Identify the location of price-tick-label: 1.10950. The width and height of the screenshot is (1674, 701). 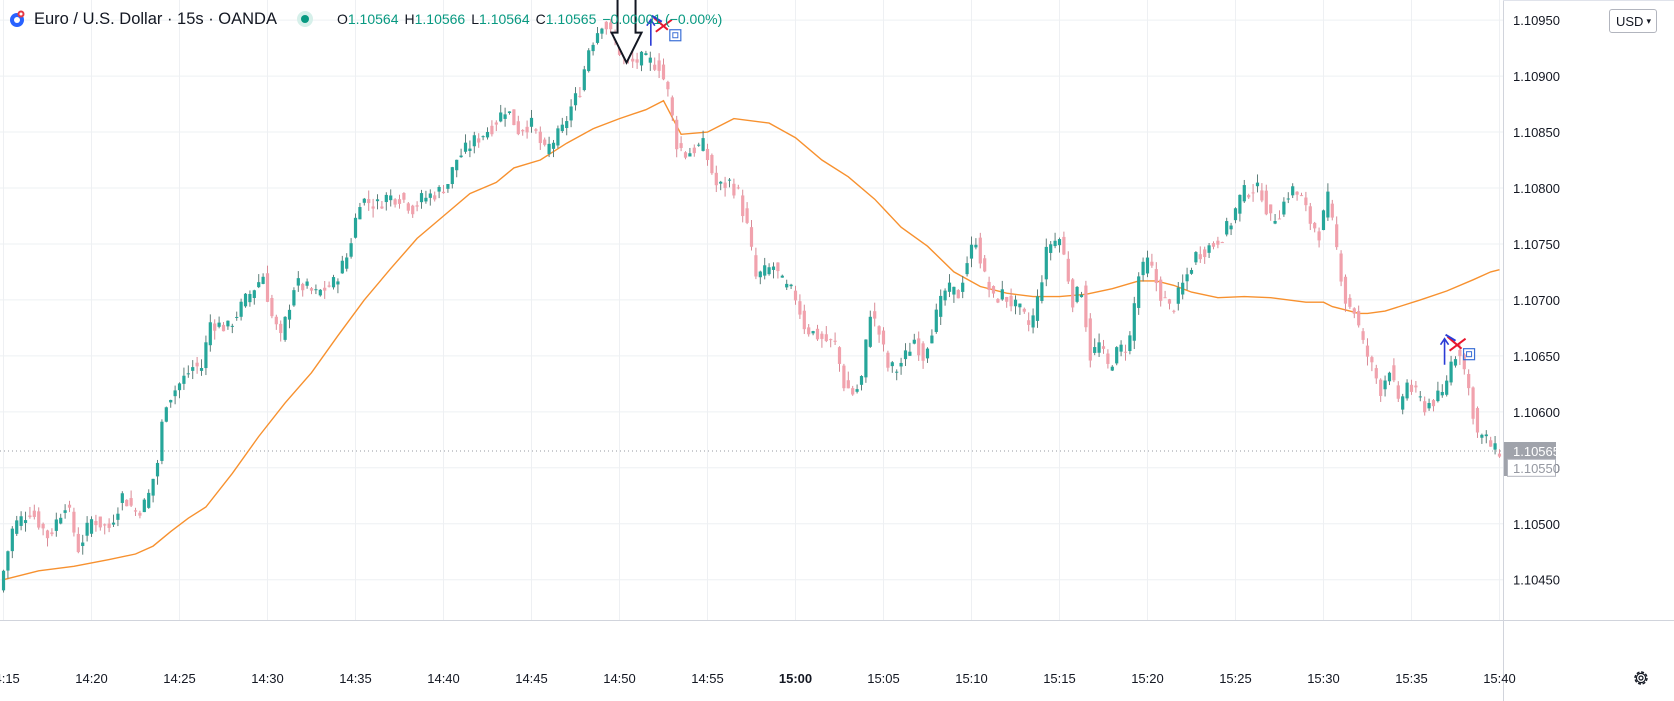
(1536, 20).